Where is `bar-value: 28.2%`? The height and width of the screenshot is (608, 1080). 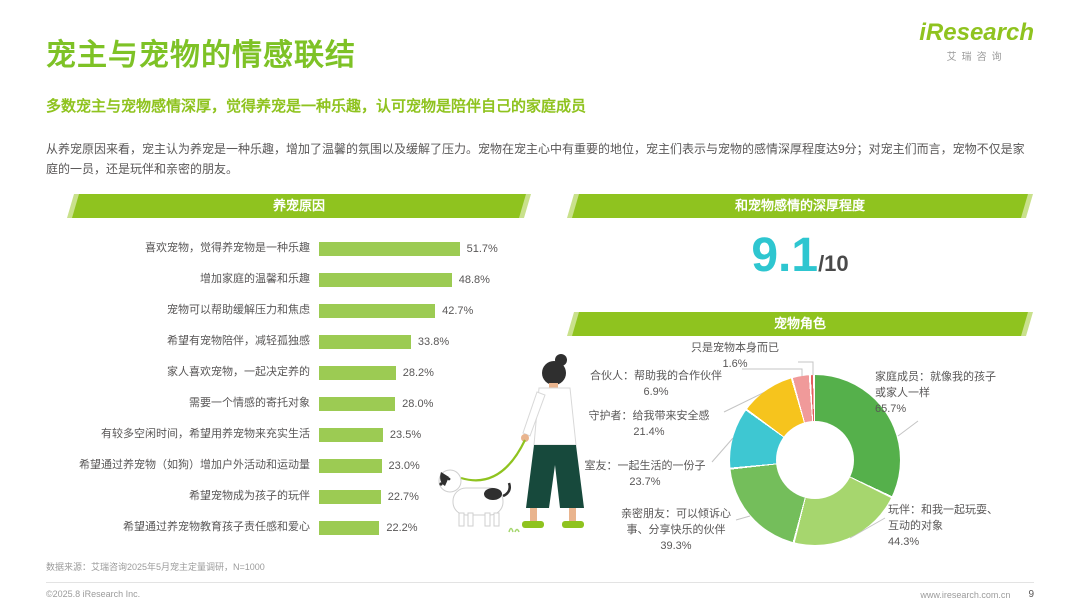 bar-value: 28.2% is located at coordinates (418, 372).